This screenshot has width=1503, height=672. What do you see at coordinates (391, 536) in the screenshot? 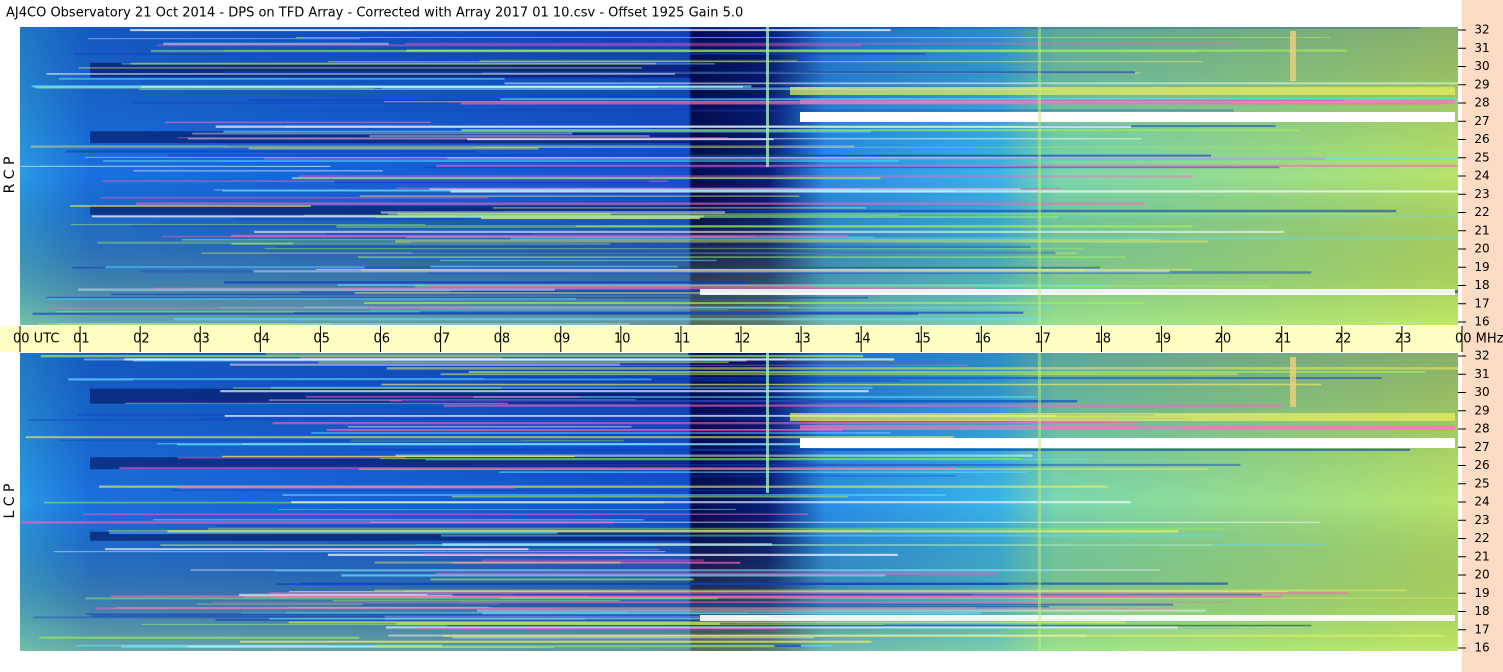
I see `dark-band` at bounding box center [391, 536].